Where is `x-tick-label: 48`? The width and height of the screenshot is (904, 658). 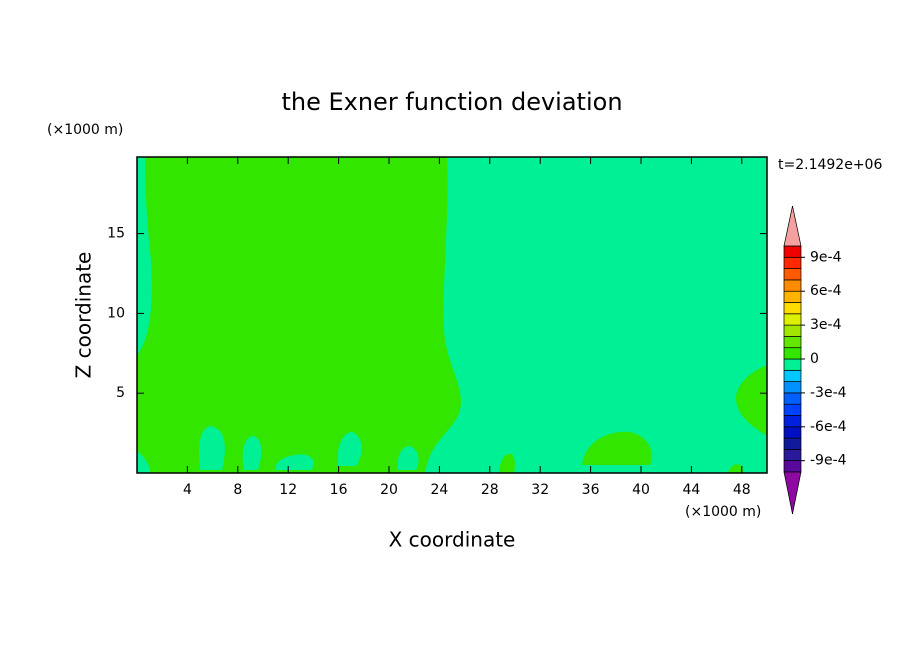 x-tick-label: 48 is located at coordinates (742, 490).